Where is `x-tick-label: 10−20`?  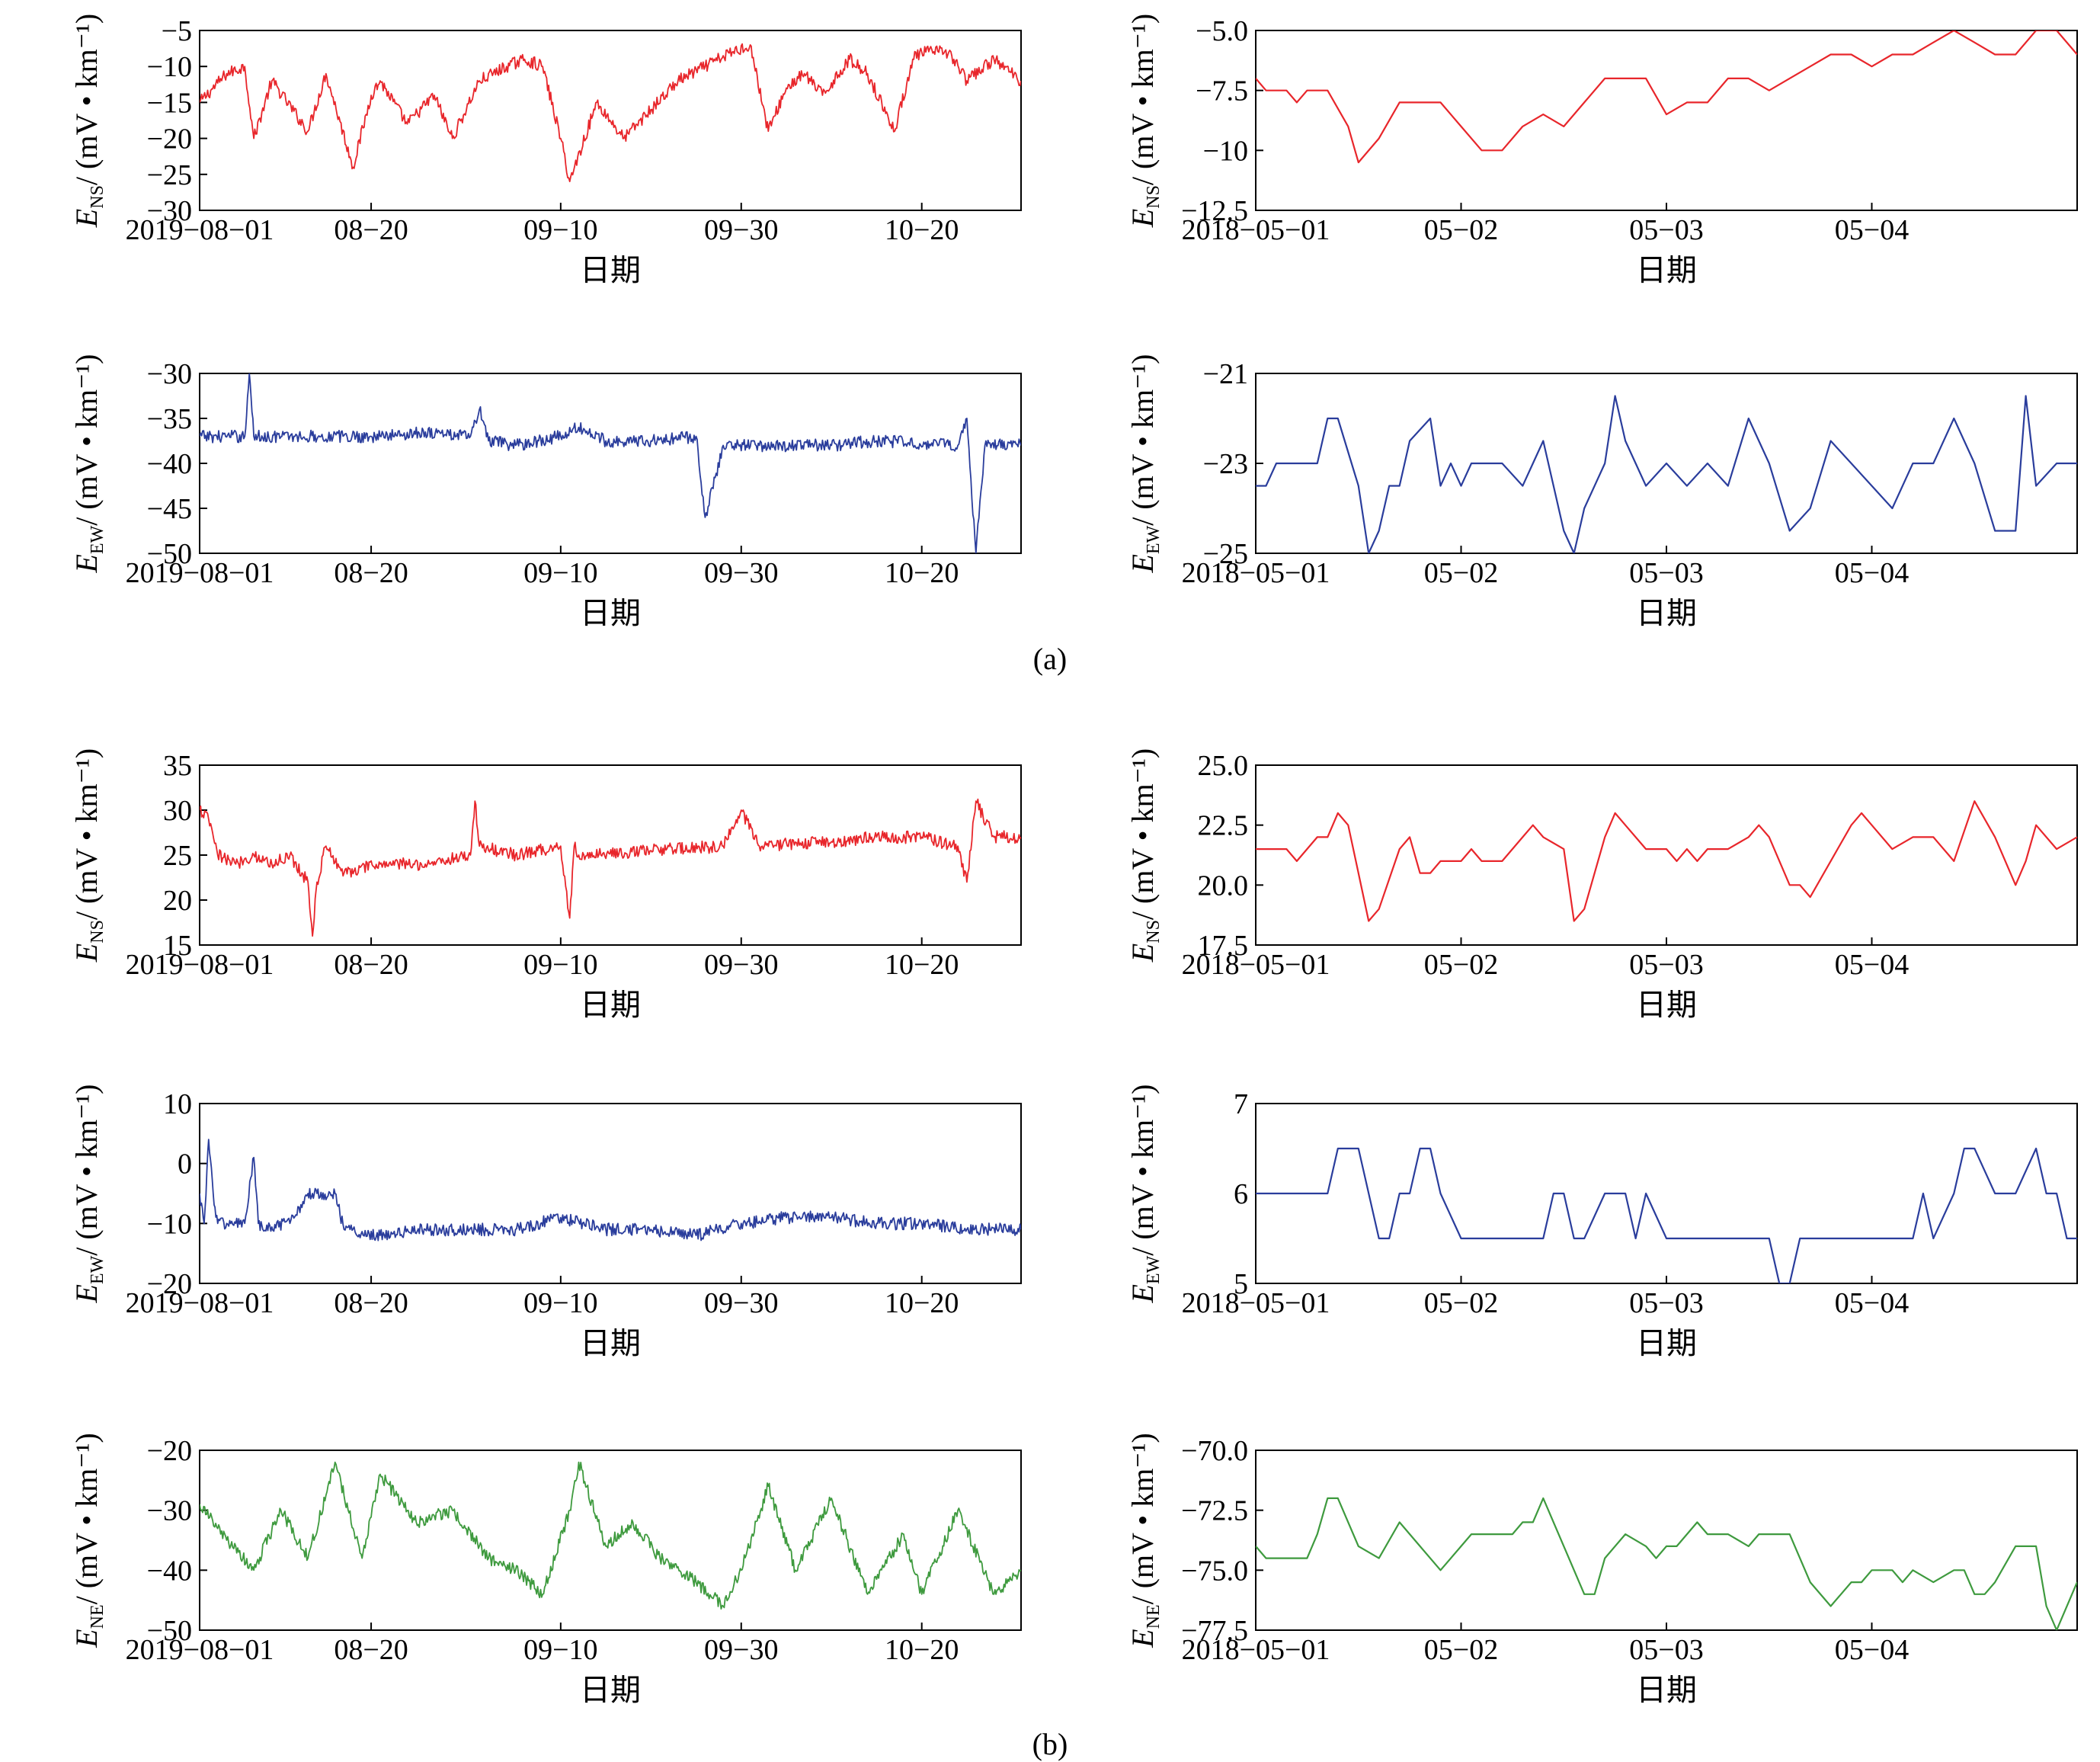 x-tick-label: 10−20 is located at coordinates (922, 230).